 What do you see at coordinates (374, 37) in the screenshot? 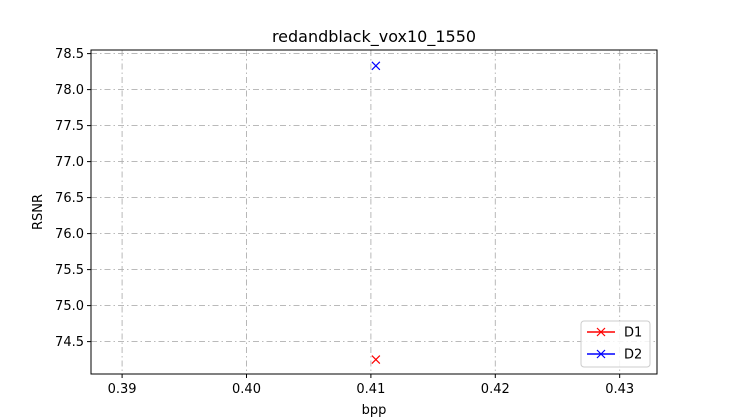
I see `chart-title: redandblack_vox10_1550` at bounding box center [374, 37].